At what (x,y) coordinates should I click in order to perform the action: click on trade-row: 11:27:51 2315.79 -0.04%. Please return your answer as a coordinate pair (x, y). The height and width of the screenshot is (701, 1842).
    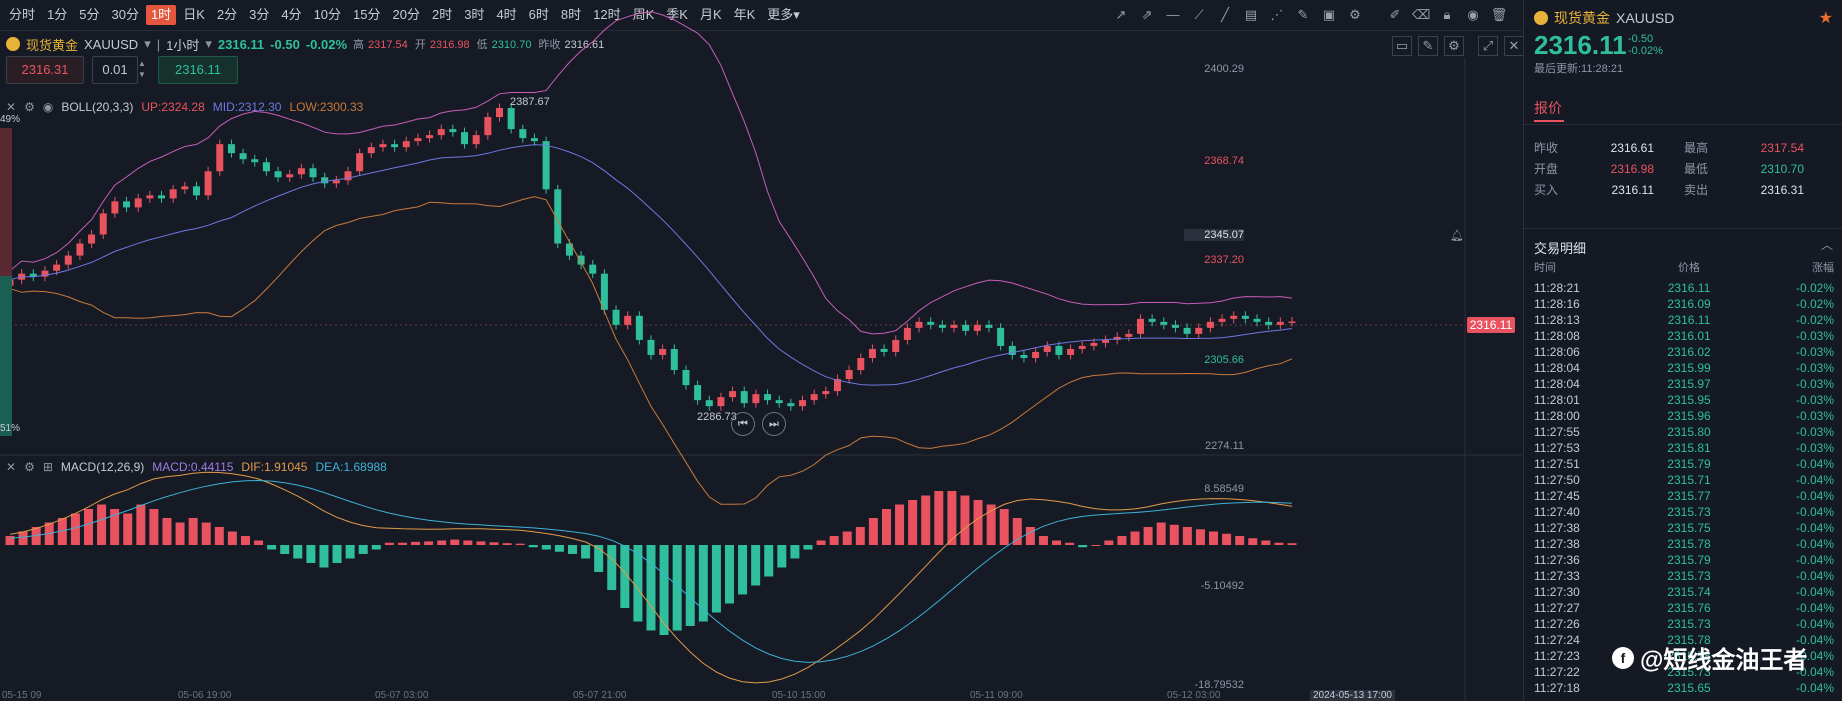
    Looking at the image, I should click on (1684, 464).